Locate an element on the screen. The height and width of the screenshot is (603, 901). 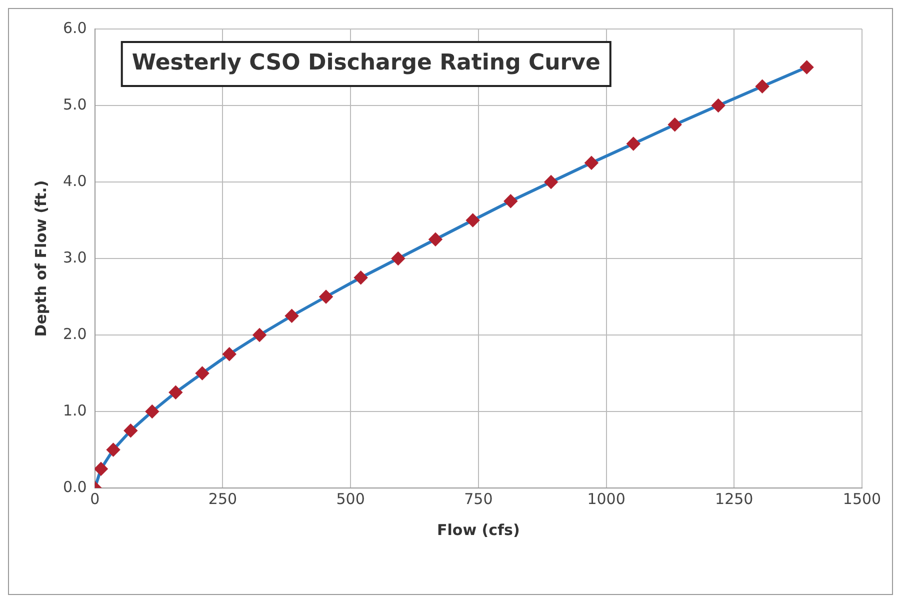
text: Westerly CSO Discharge Rating Curve is located at coordinates (366, 63).